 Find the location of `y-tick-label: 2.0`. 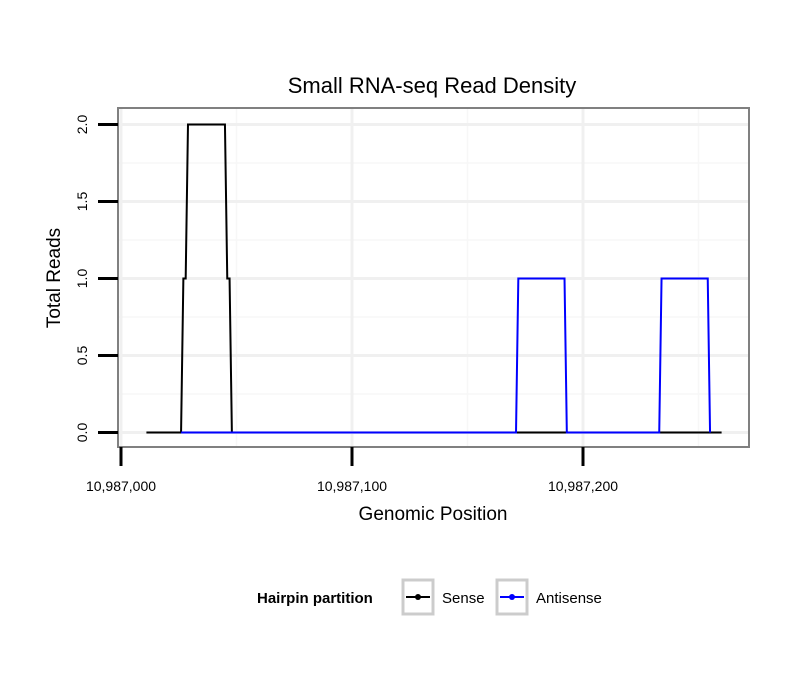

y-tick-label: 2.0 is located at coordinates (82, 125).